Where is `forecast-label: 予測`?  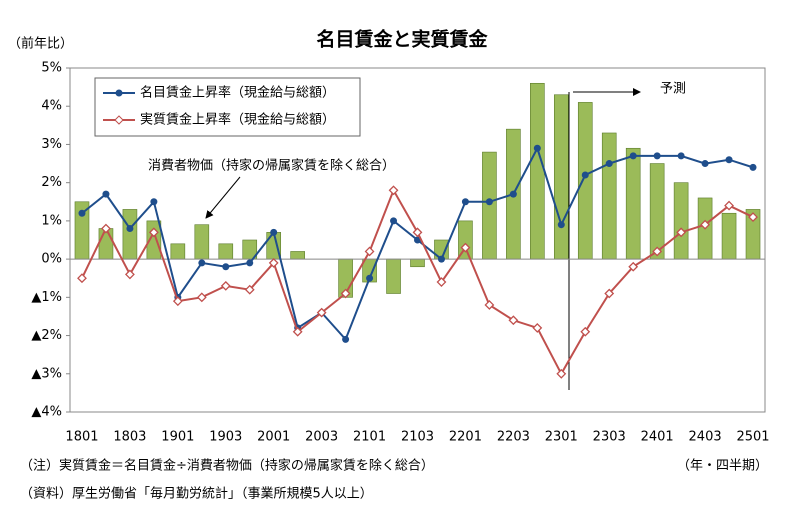
forecast-label: 予測 is located at coordinates (673, 89).